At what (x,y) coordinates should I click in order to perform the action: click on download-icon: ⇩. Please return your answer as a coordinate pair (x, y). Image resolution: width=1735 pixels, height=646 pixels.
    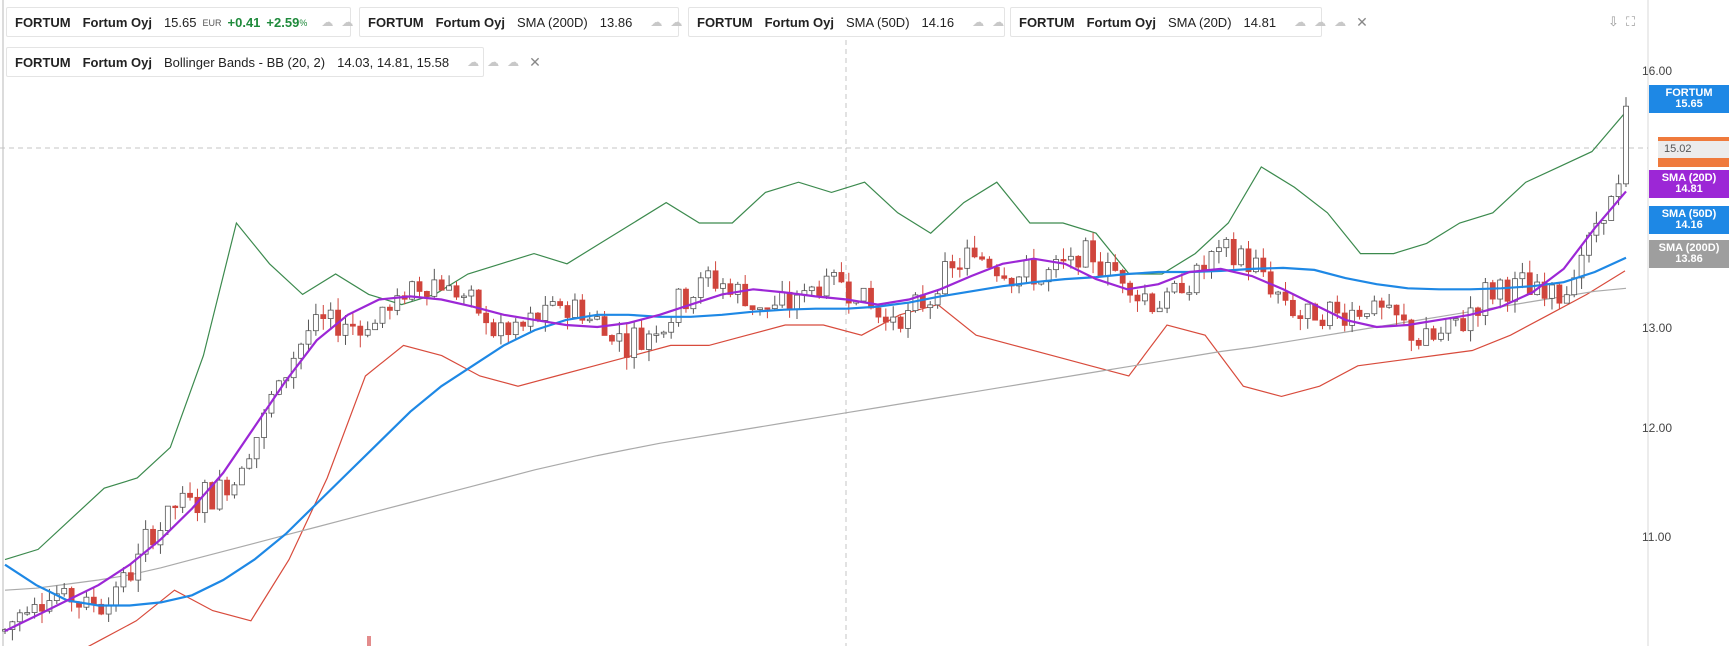
    Looking at the image, I should click on (1613, 21).